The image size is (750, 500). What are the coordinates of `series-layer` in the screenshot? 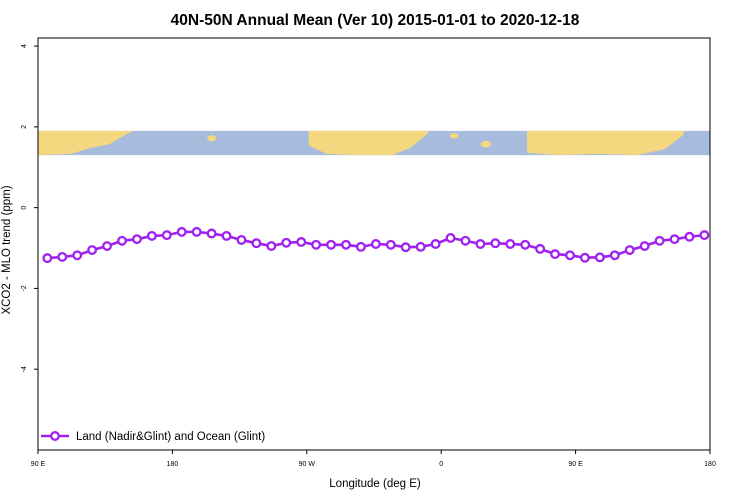 It's located at (376, 245).